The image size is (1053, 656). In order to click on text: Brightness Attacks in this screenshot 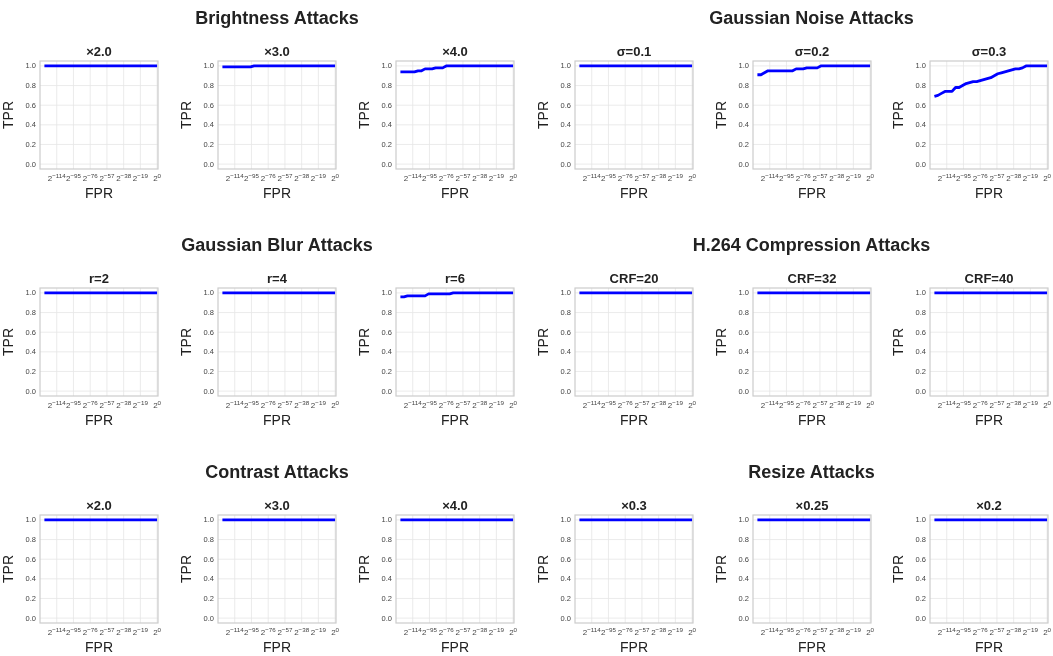, I will do `click(277, 18)`.